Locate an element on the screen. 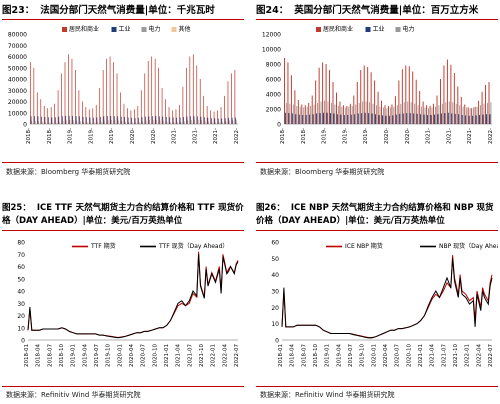 The height and width of the screenshot is (404, 500). y-tick-label: 4000 is located at coordinates (273, 95).